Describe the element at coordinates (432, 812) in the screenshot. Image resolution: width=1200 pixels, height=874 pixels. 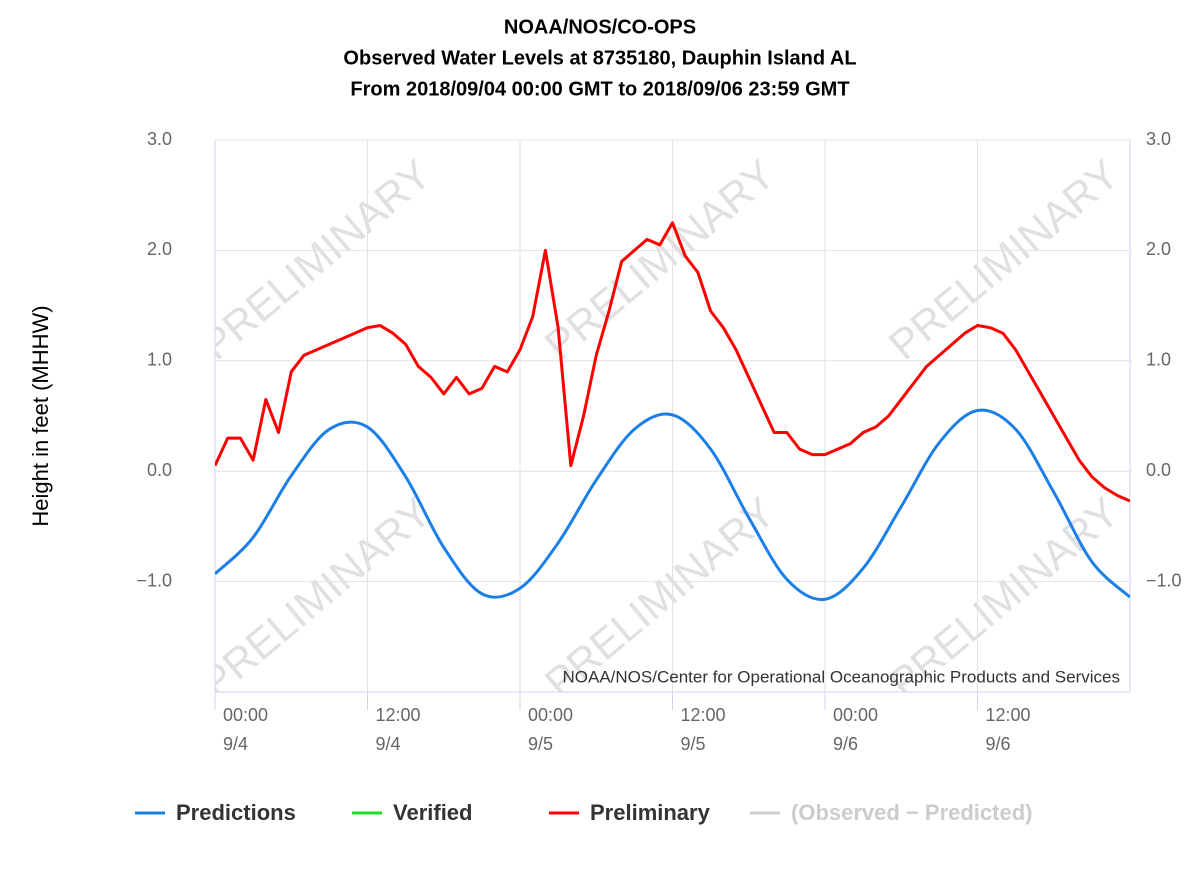
I see `legend-label: Verified` at that location.